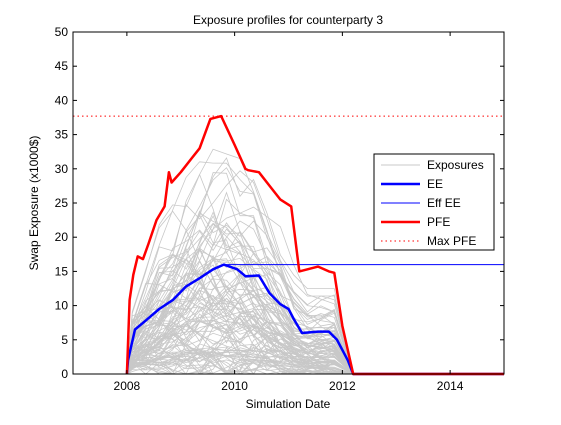  Describe the element at coordinates (450, 386) in the screenshot. I see `x-tick-label: 2014` at that location.